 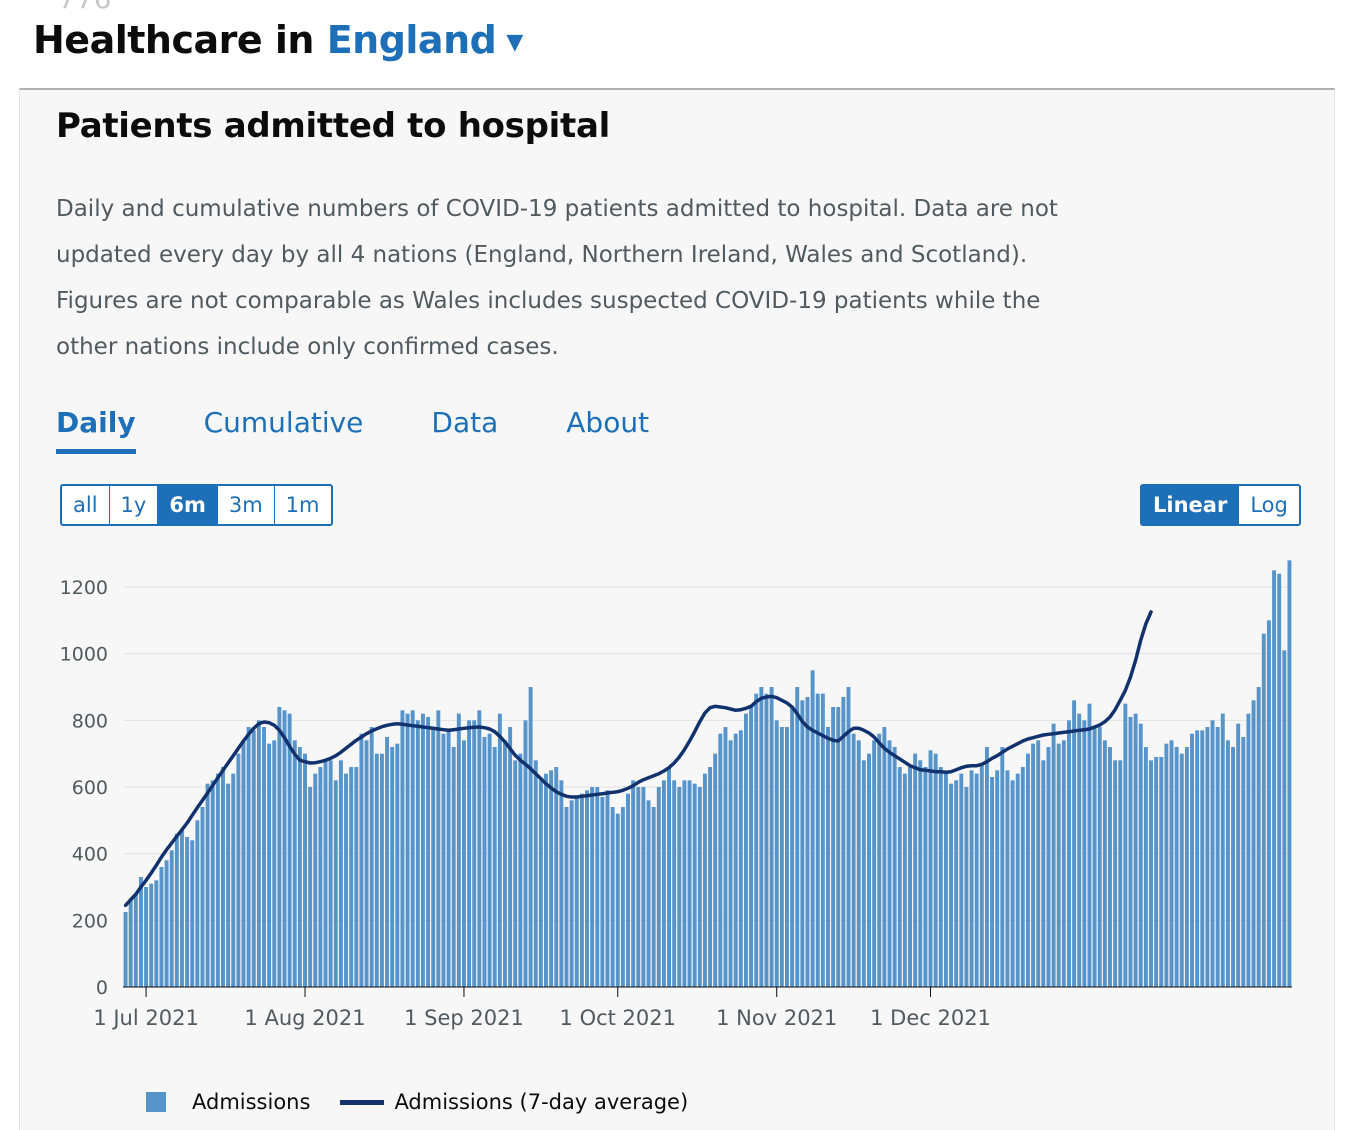 What do you see at coordinates (96, 430) in the screenshot?
I see `tab-daily: Daily` at bounding box center [96, 430].